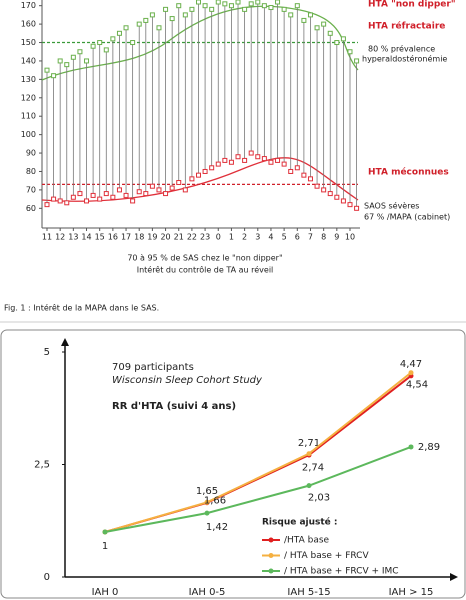  What do you see at coordinates (165, 237) in the screenshot?
I see `x-tick-label: 20` at bounding box center [165, 237].